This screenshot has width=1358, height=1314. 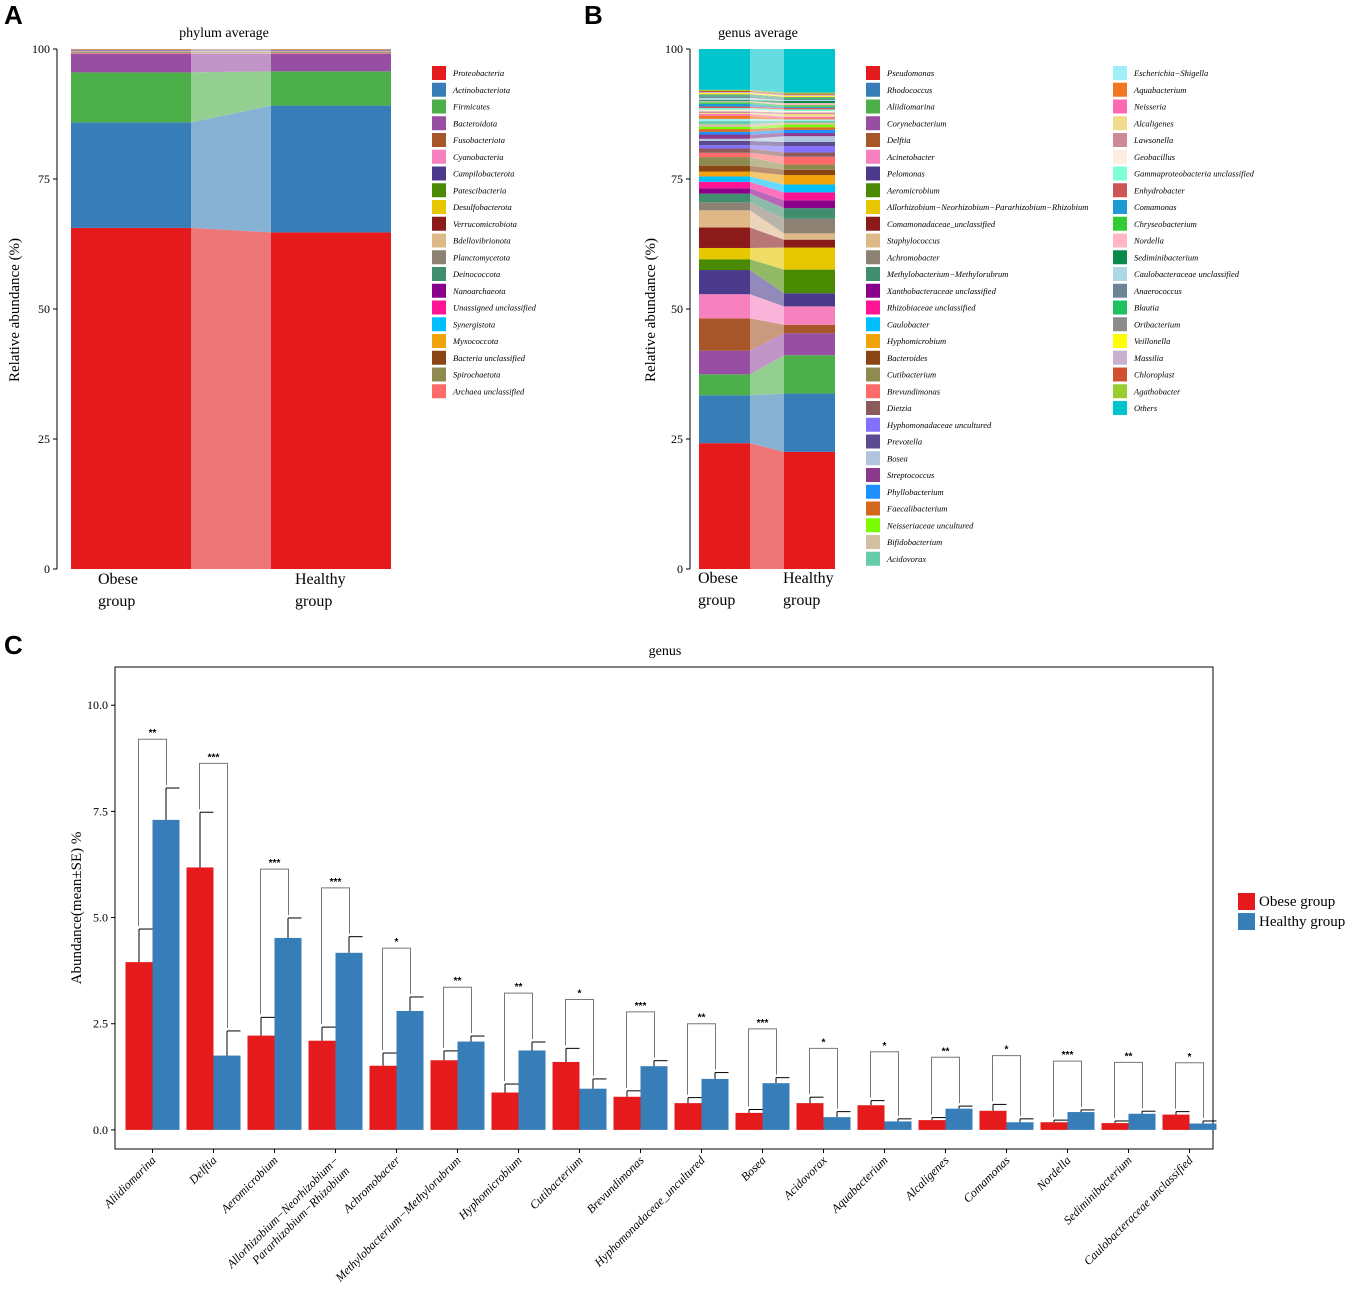 What do you see at coordinates (767, 198) in the screenshot?
I see `b-flow-xanthobacteraceae-unclassified` at bounding box center [767, 198].